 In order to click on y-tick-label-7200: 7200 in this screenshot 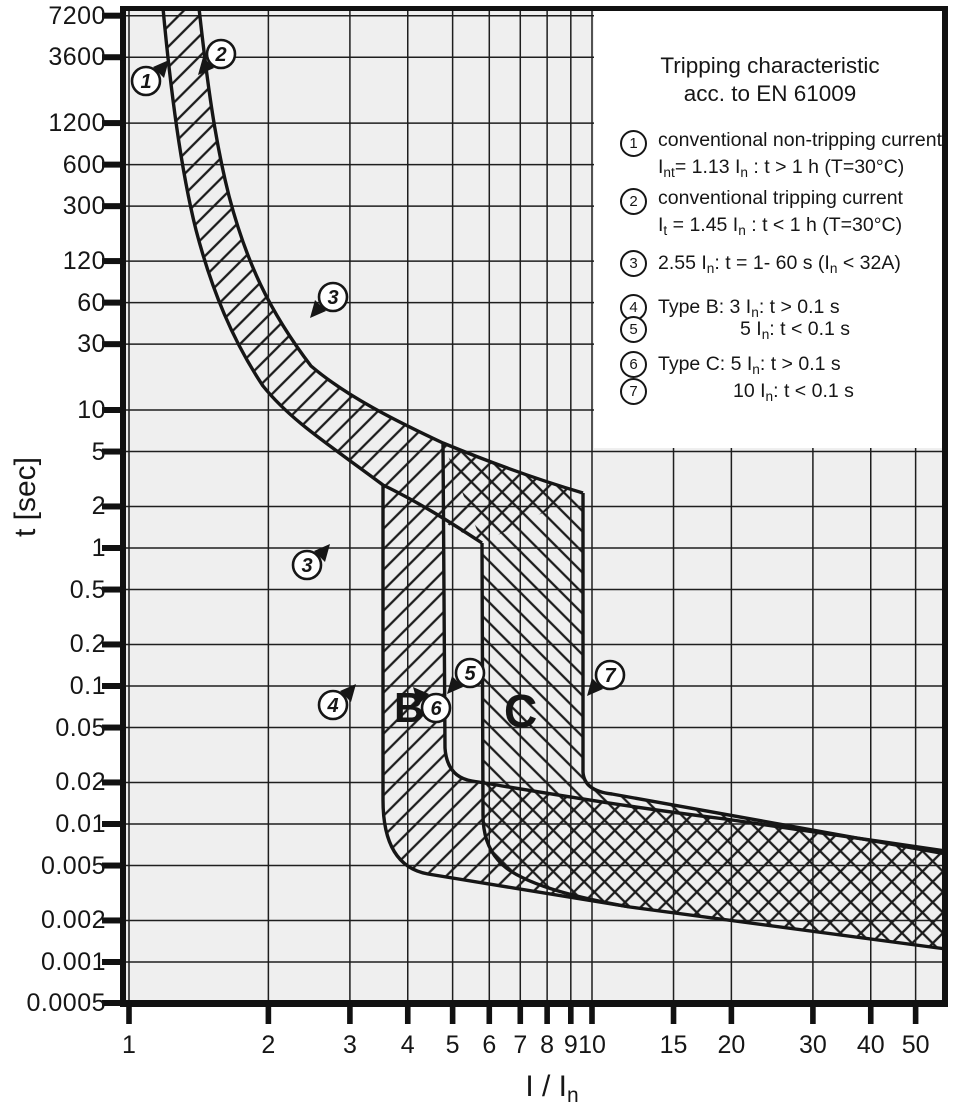, I will do `click(77, 15)`.